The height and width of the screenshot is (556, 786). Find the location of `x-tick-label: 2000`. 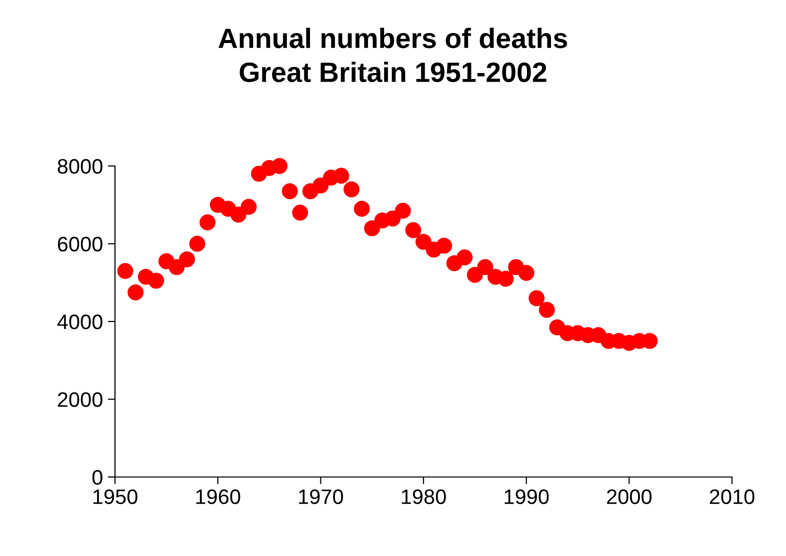

x-tick-label: 2000 is located at coordinates (629, 496).